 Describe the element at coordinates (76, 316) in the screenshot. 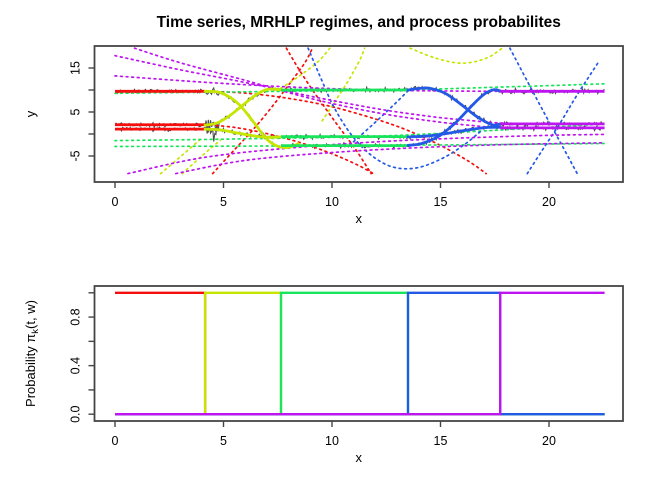

I see `y-tick-label: 0.8` at that location.